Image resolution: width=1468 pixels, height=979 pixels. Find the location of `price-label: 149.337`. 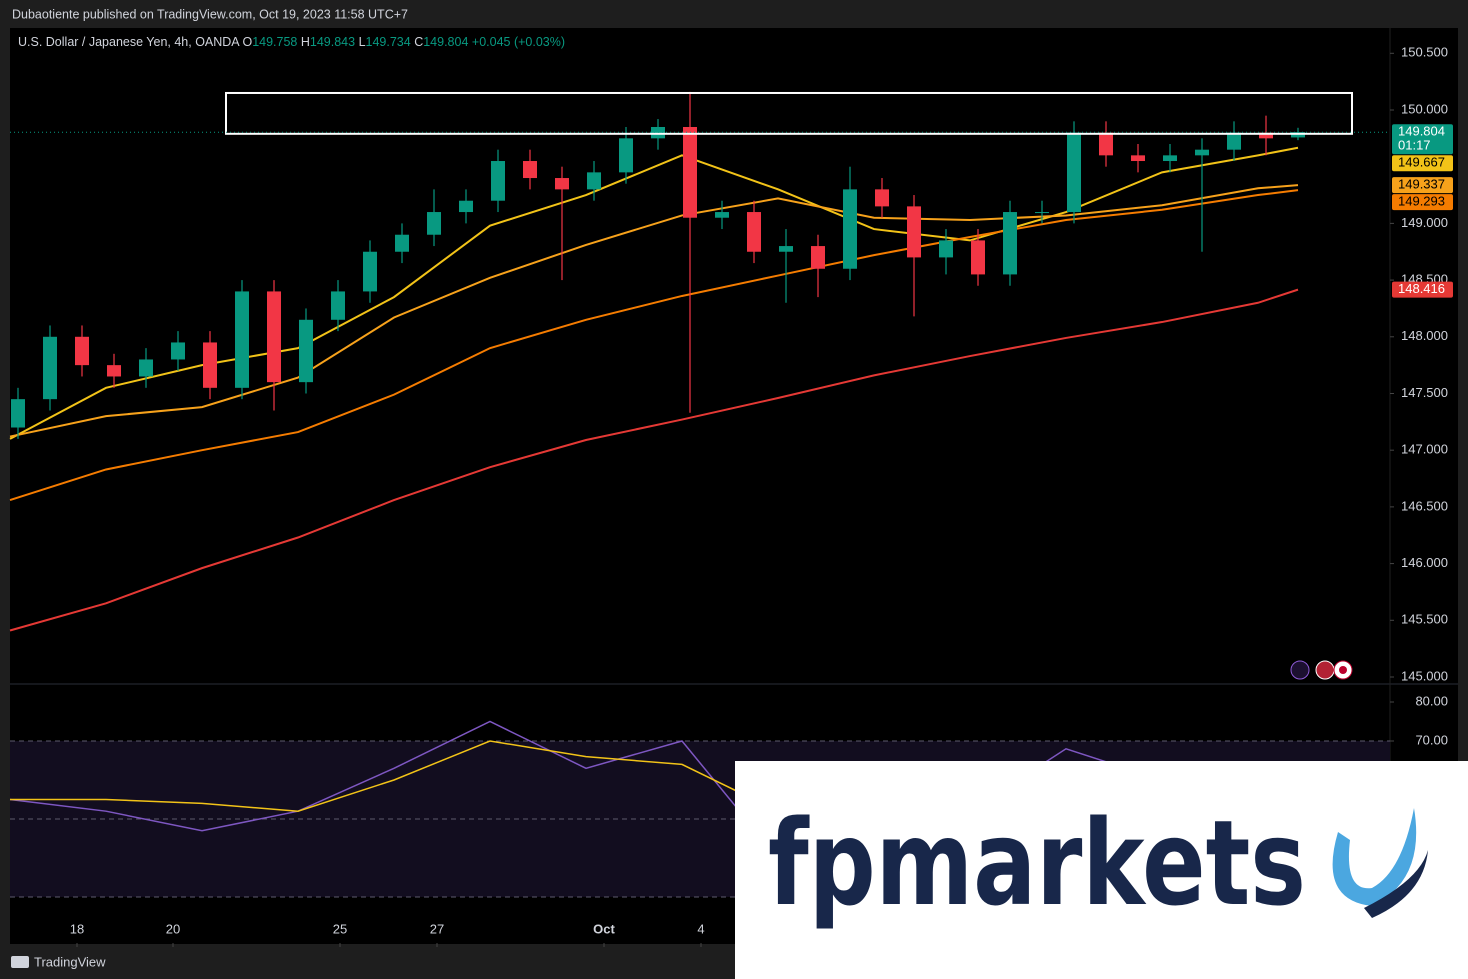

price-label: 149.337 is located at coordinates (1421, 184).